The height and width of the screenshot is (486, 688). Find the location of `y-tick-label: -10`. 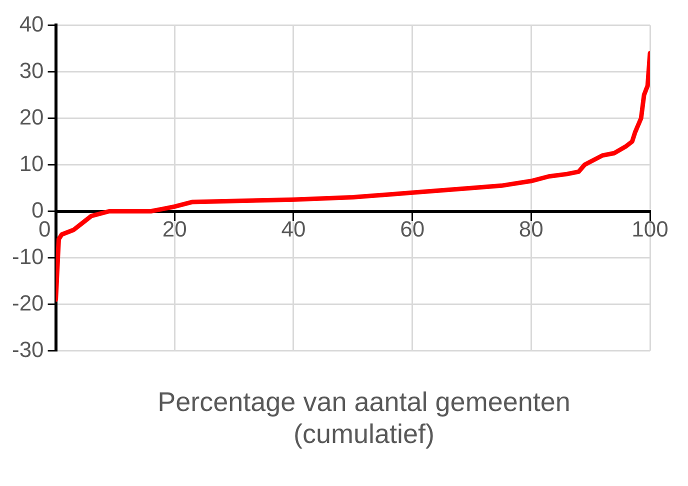

y-tick-label: -10 is located at coordinates (28, 256).